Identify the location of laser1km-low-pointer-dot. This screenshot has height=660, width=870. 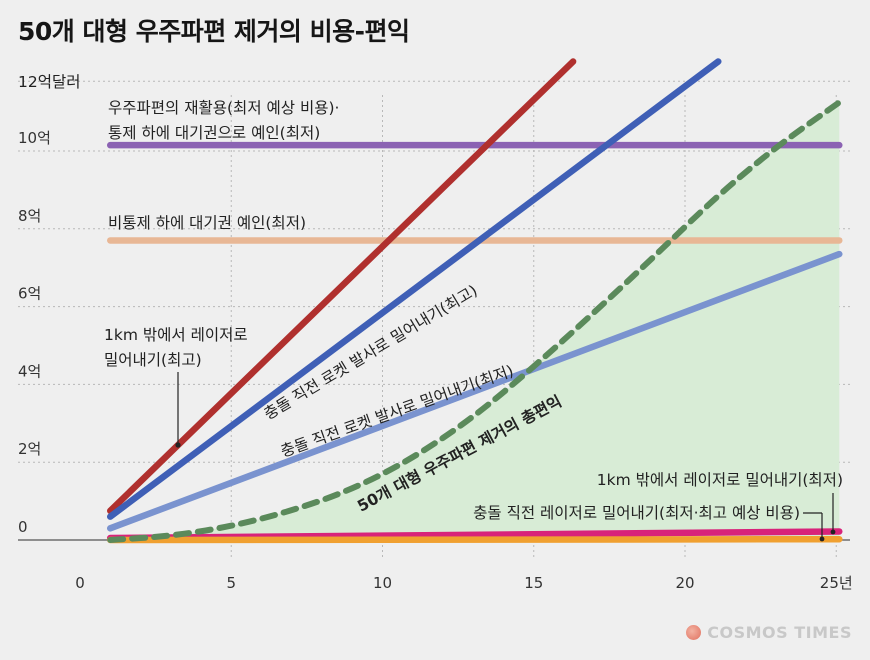
(833, 532).